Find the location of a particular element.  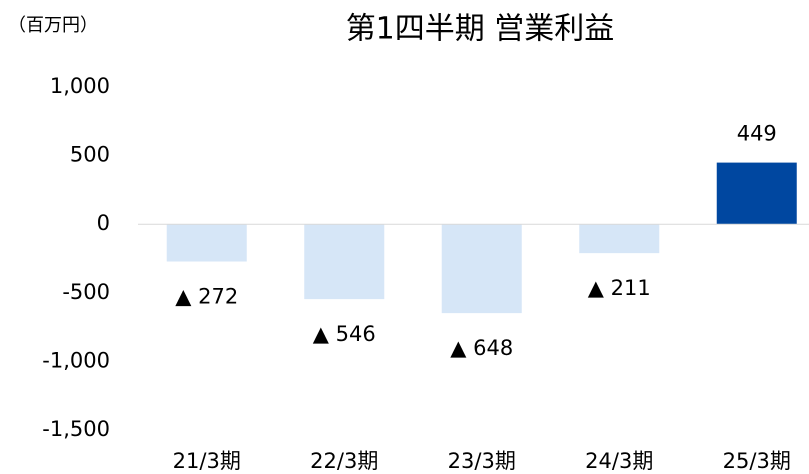

y-tick-label: -1,000 is located at coordinates (76, 360).